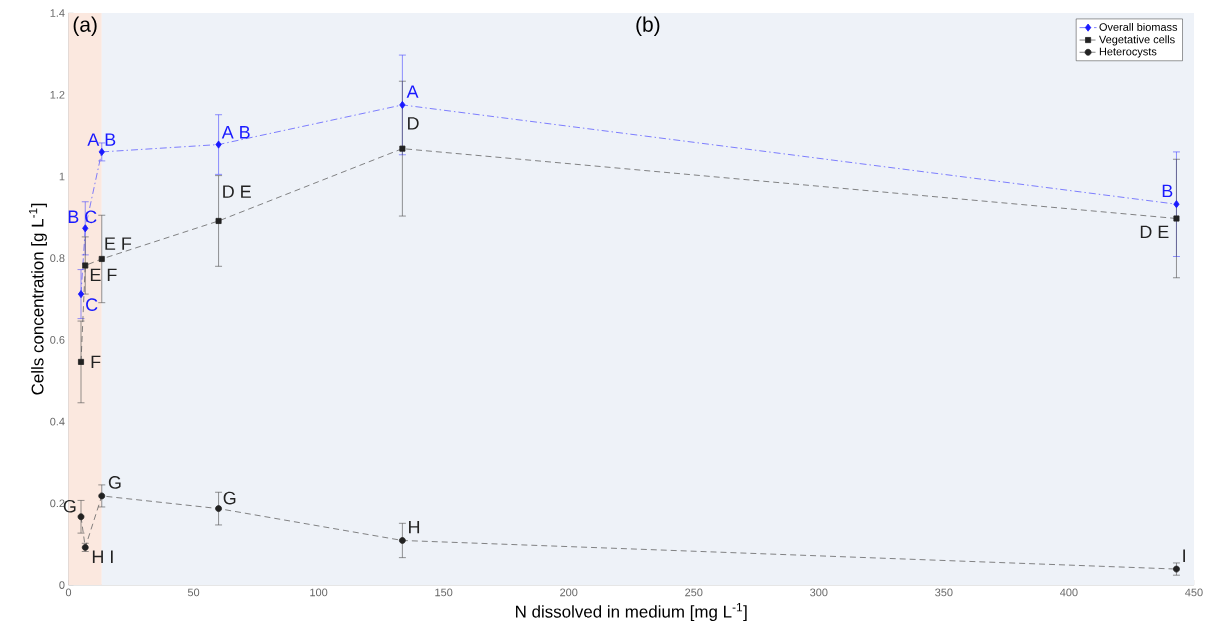 This screenshot has width=1211, height=637. I want to click on y-tick-label: 1.2, so click(57, 94).